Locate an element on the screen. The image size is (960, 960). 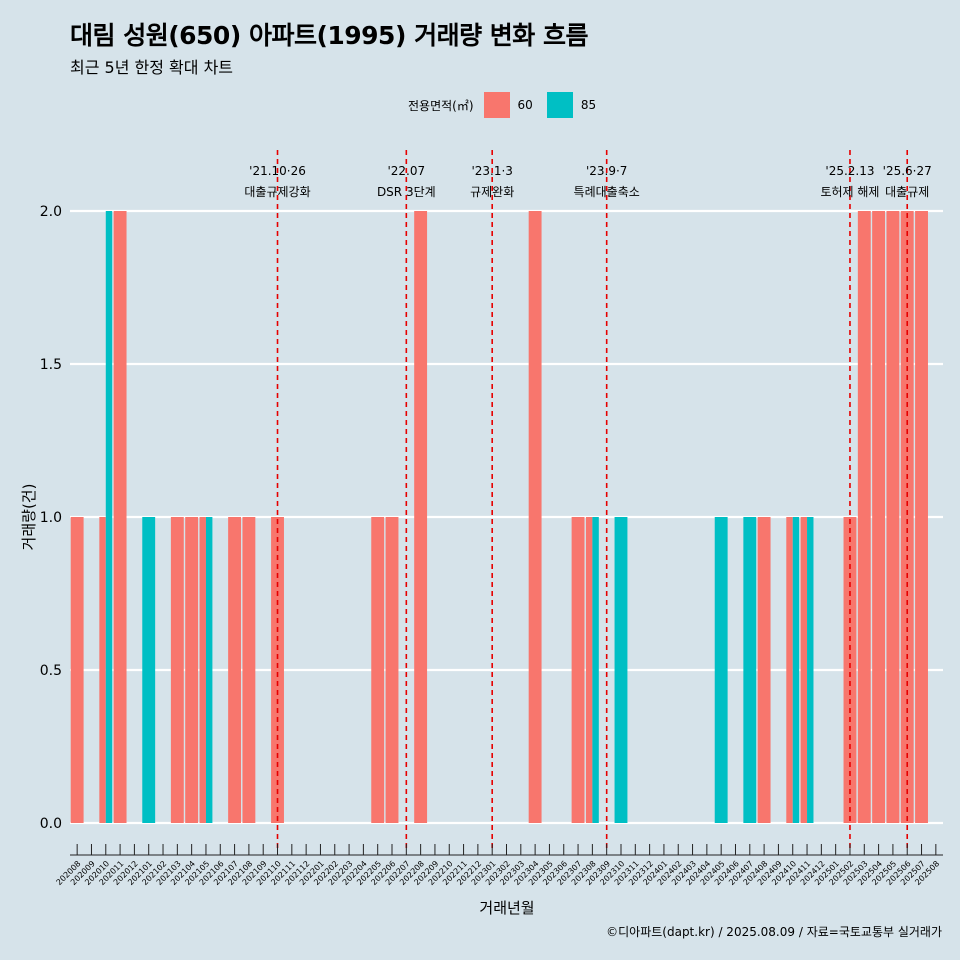
event-date: '23.1·3 is located at coordinates (491, 171).